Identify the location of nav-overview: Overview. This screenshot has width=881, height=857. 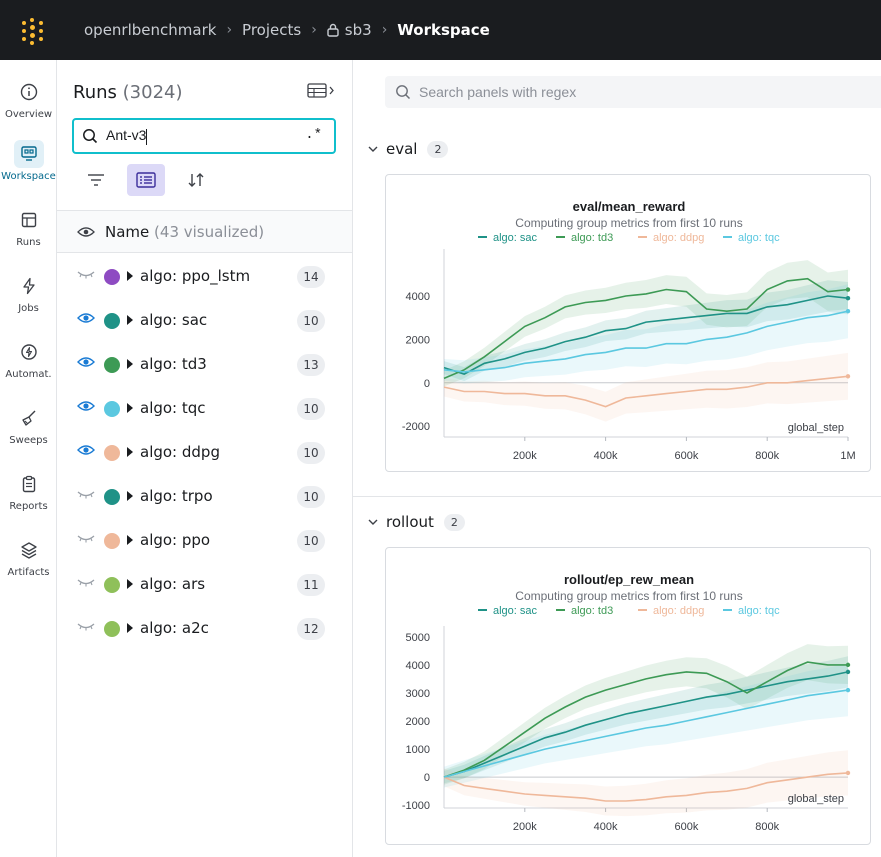
(28, 106).